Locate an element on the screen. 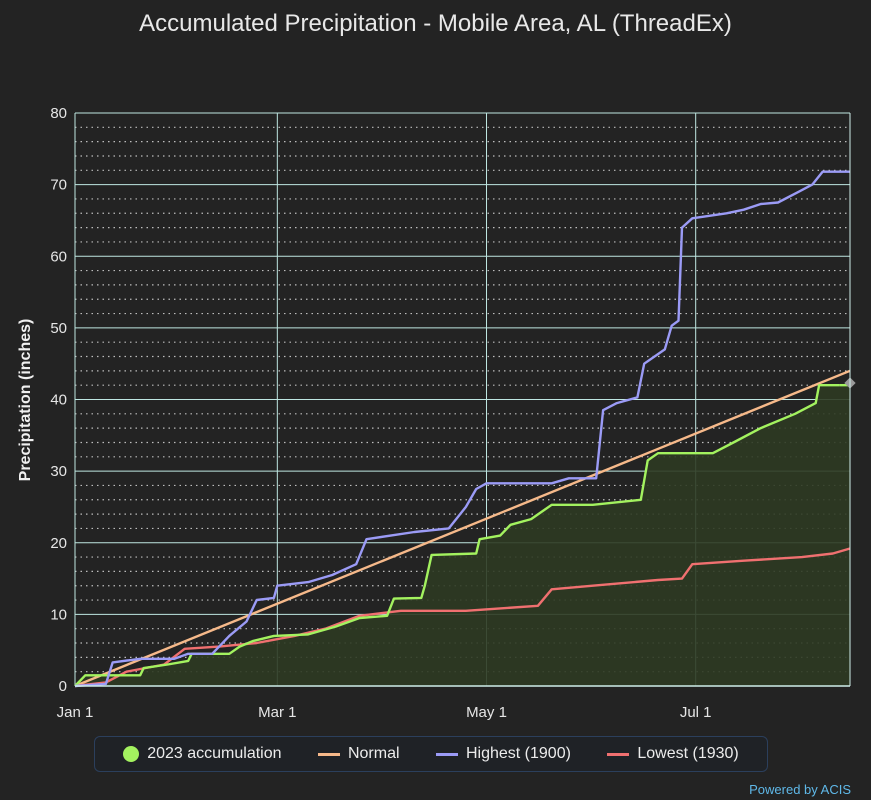 Image resolution: width=871 pixels, height=800 pixels. legend-item-highest: Highest (1900) is located at coordinates (503, 754).